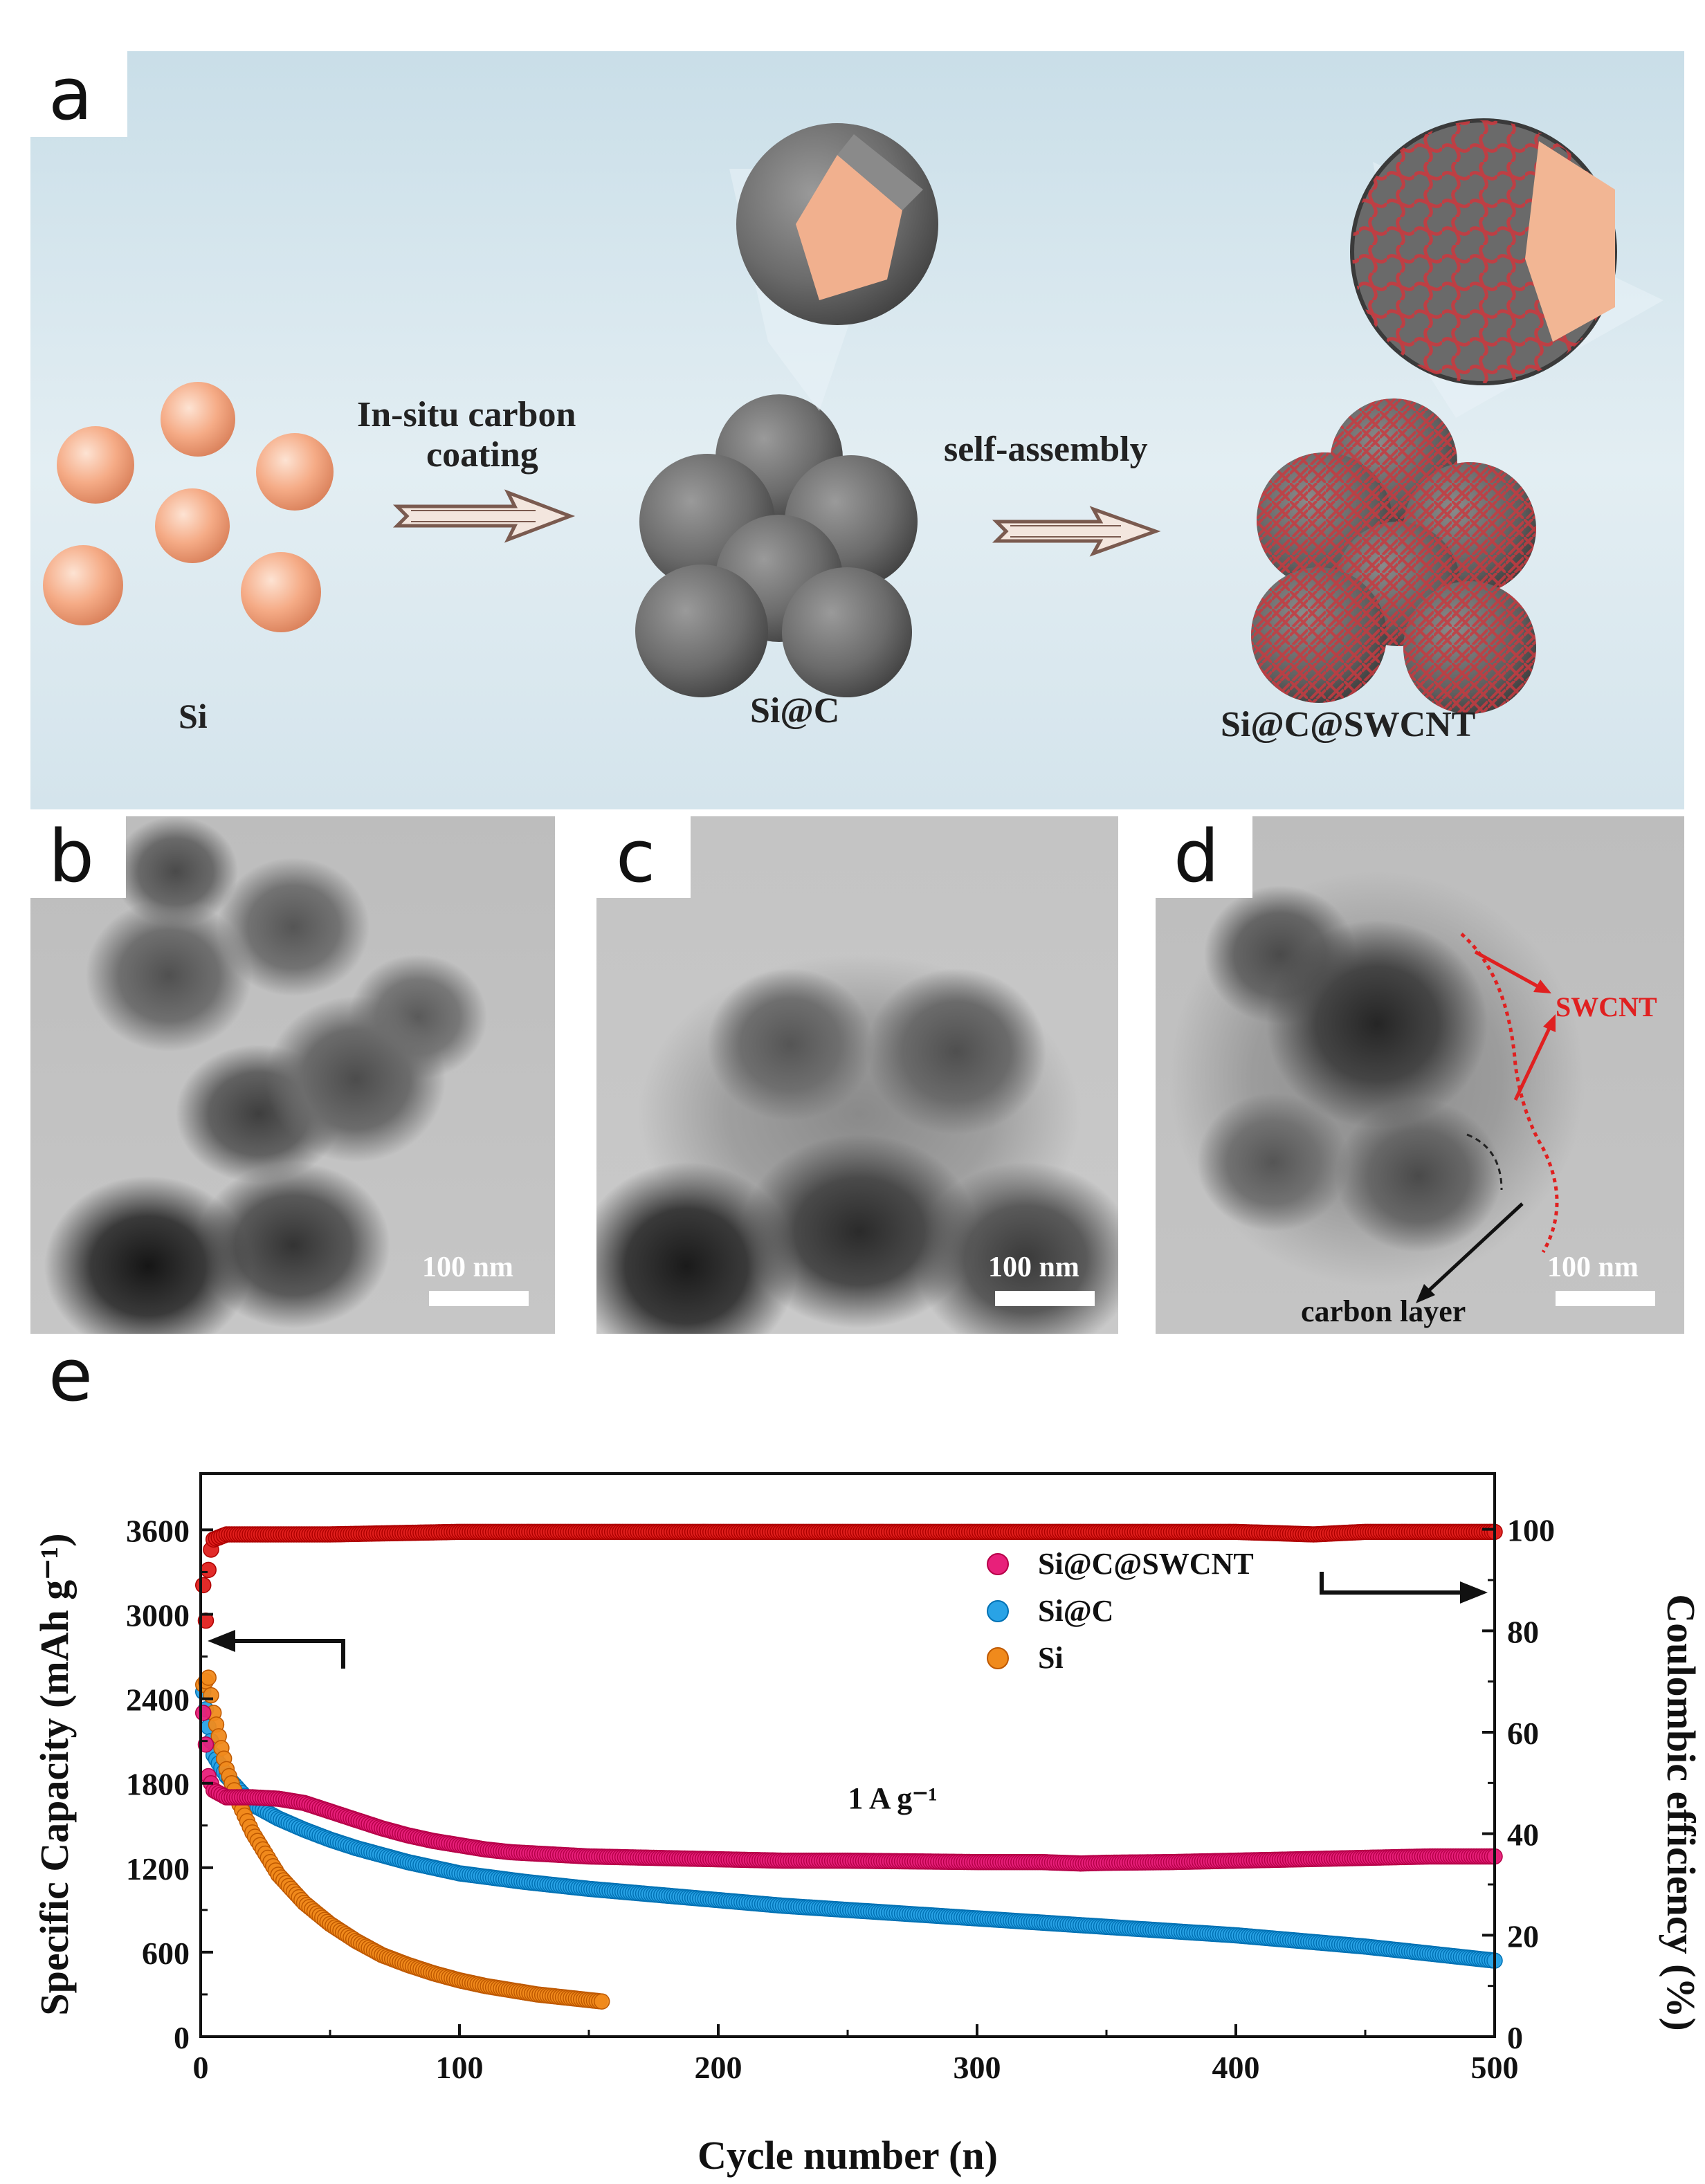  Describe the element at coordinates (1120, 1611) in the screenshot. I see `chart-legend: Si@C@SWCNT Si@C Si` at that location.